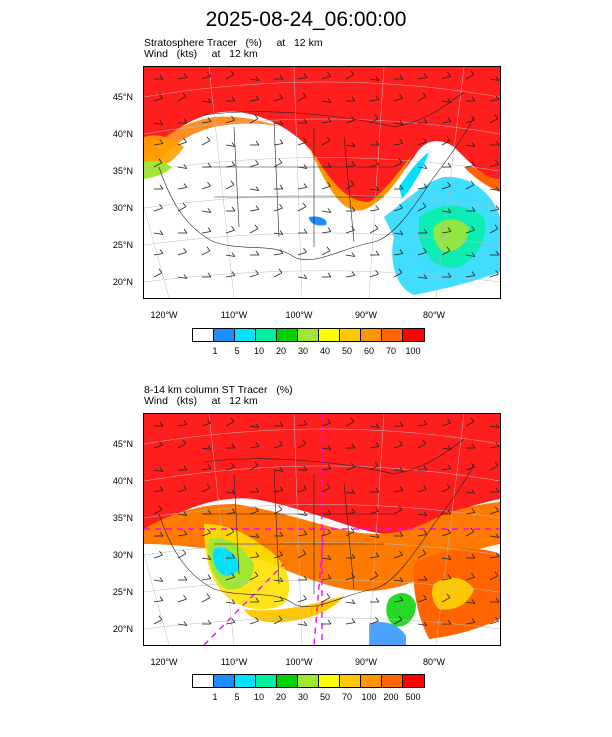 The image size is (612, 737). What do you see at coordinates (122, 518) in the screenshot?
I see `panel2-lat-label: 35°N` at bounding box center [122, 518].